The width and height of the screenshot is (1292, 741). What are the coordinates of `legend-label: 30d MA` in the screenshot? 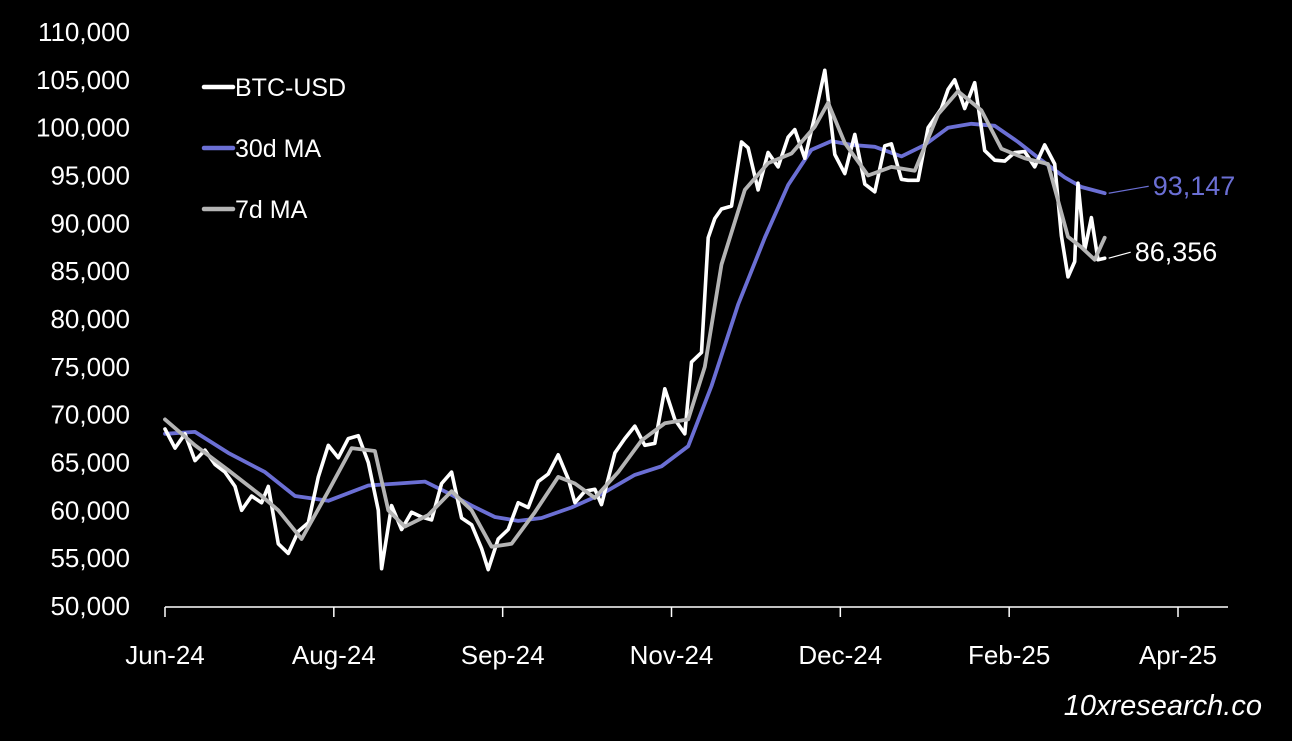 It's located at (278, 149).